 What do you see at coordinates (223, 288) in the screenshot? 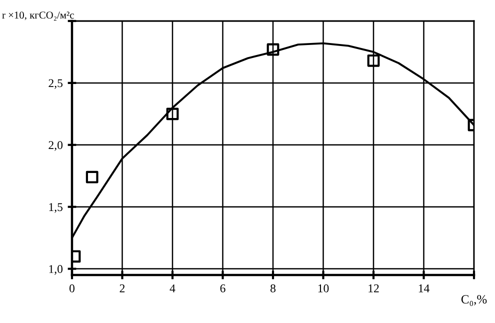
I see `x-tick-label: 6` at bounding box center [223, 288].